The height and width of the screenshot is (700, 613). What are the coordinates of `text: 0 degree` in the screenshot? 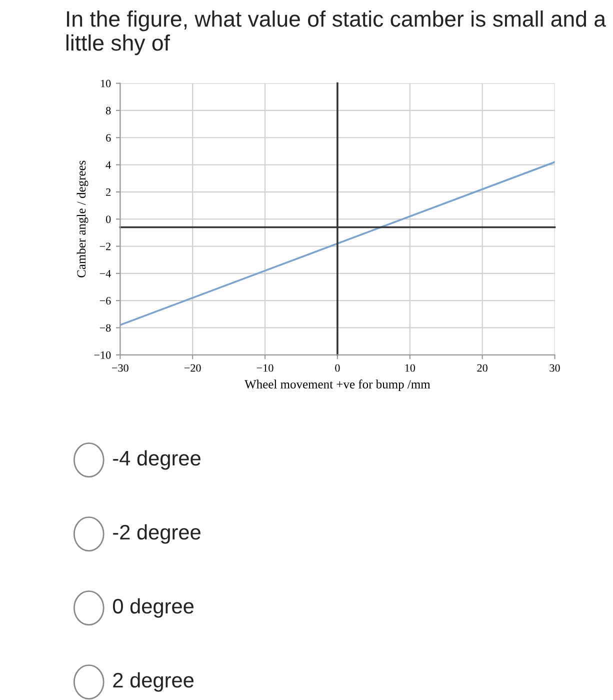 It's located at (153, 608).